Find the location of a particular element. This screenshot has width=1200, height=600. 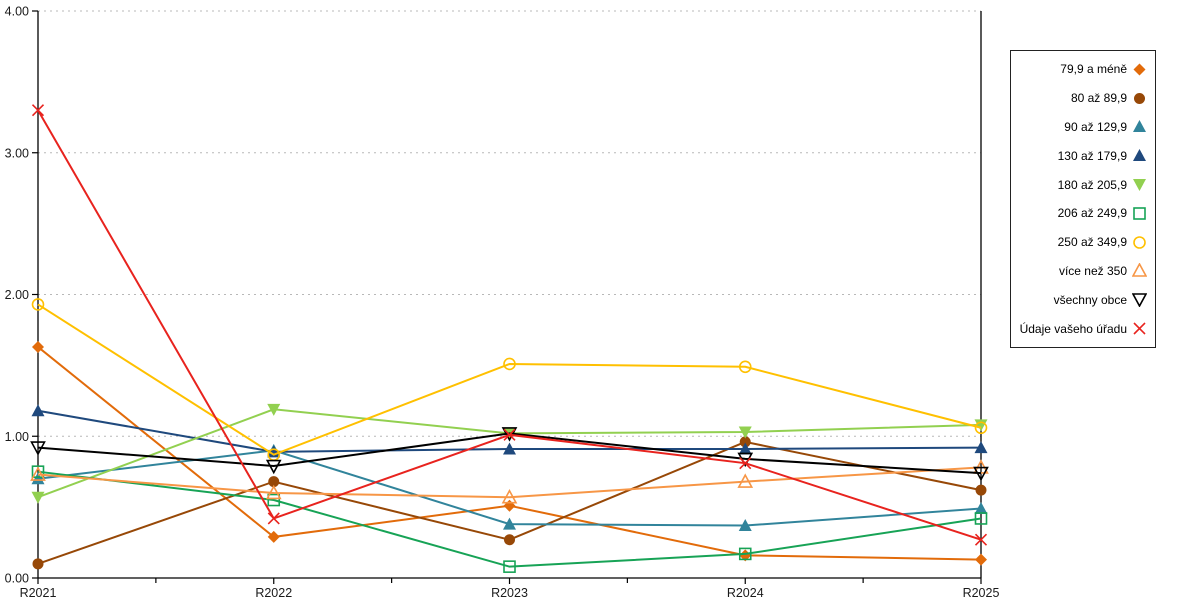

x-tick-label: R2021 is located at coordinates (38, 593).